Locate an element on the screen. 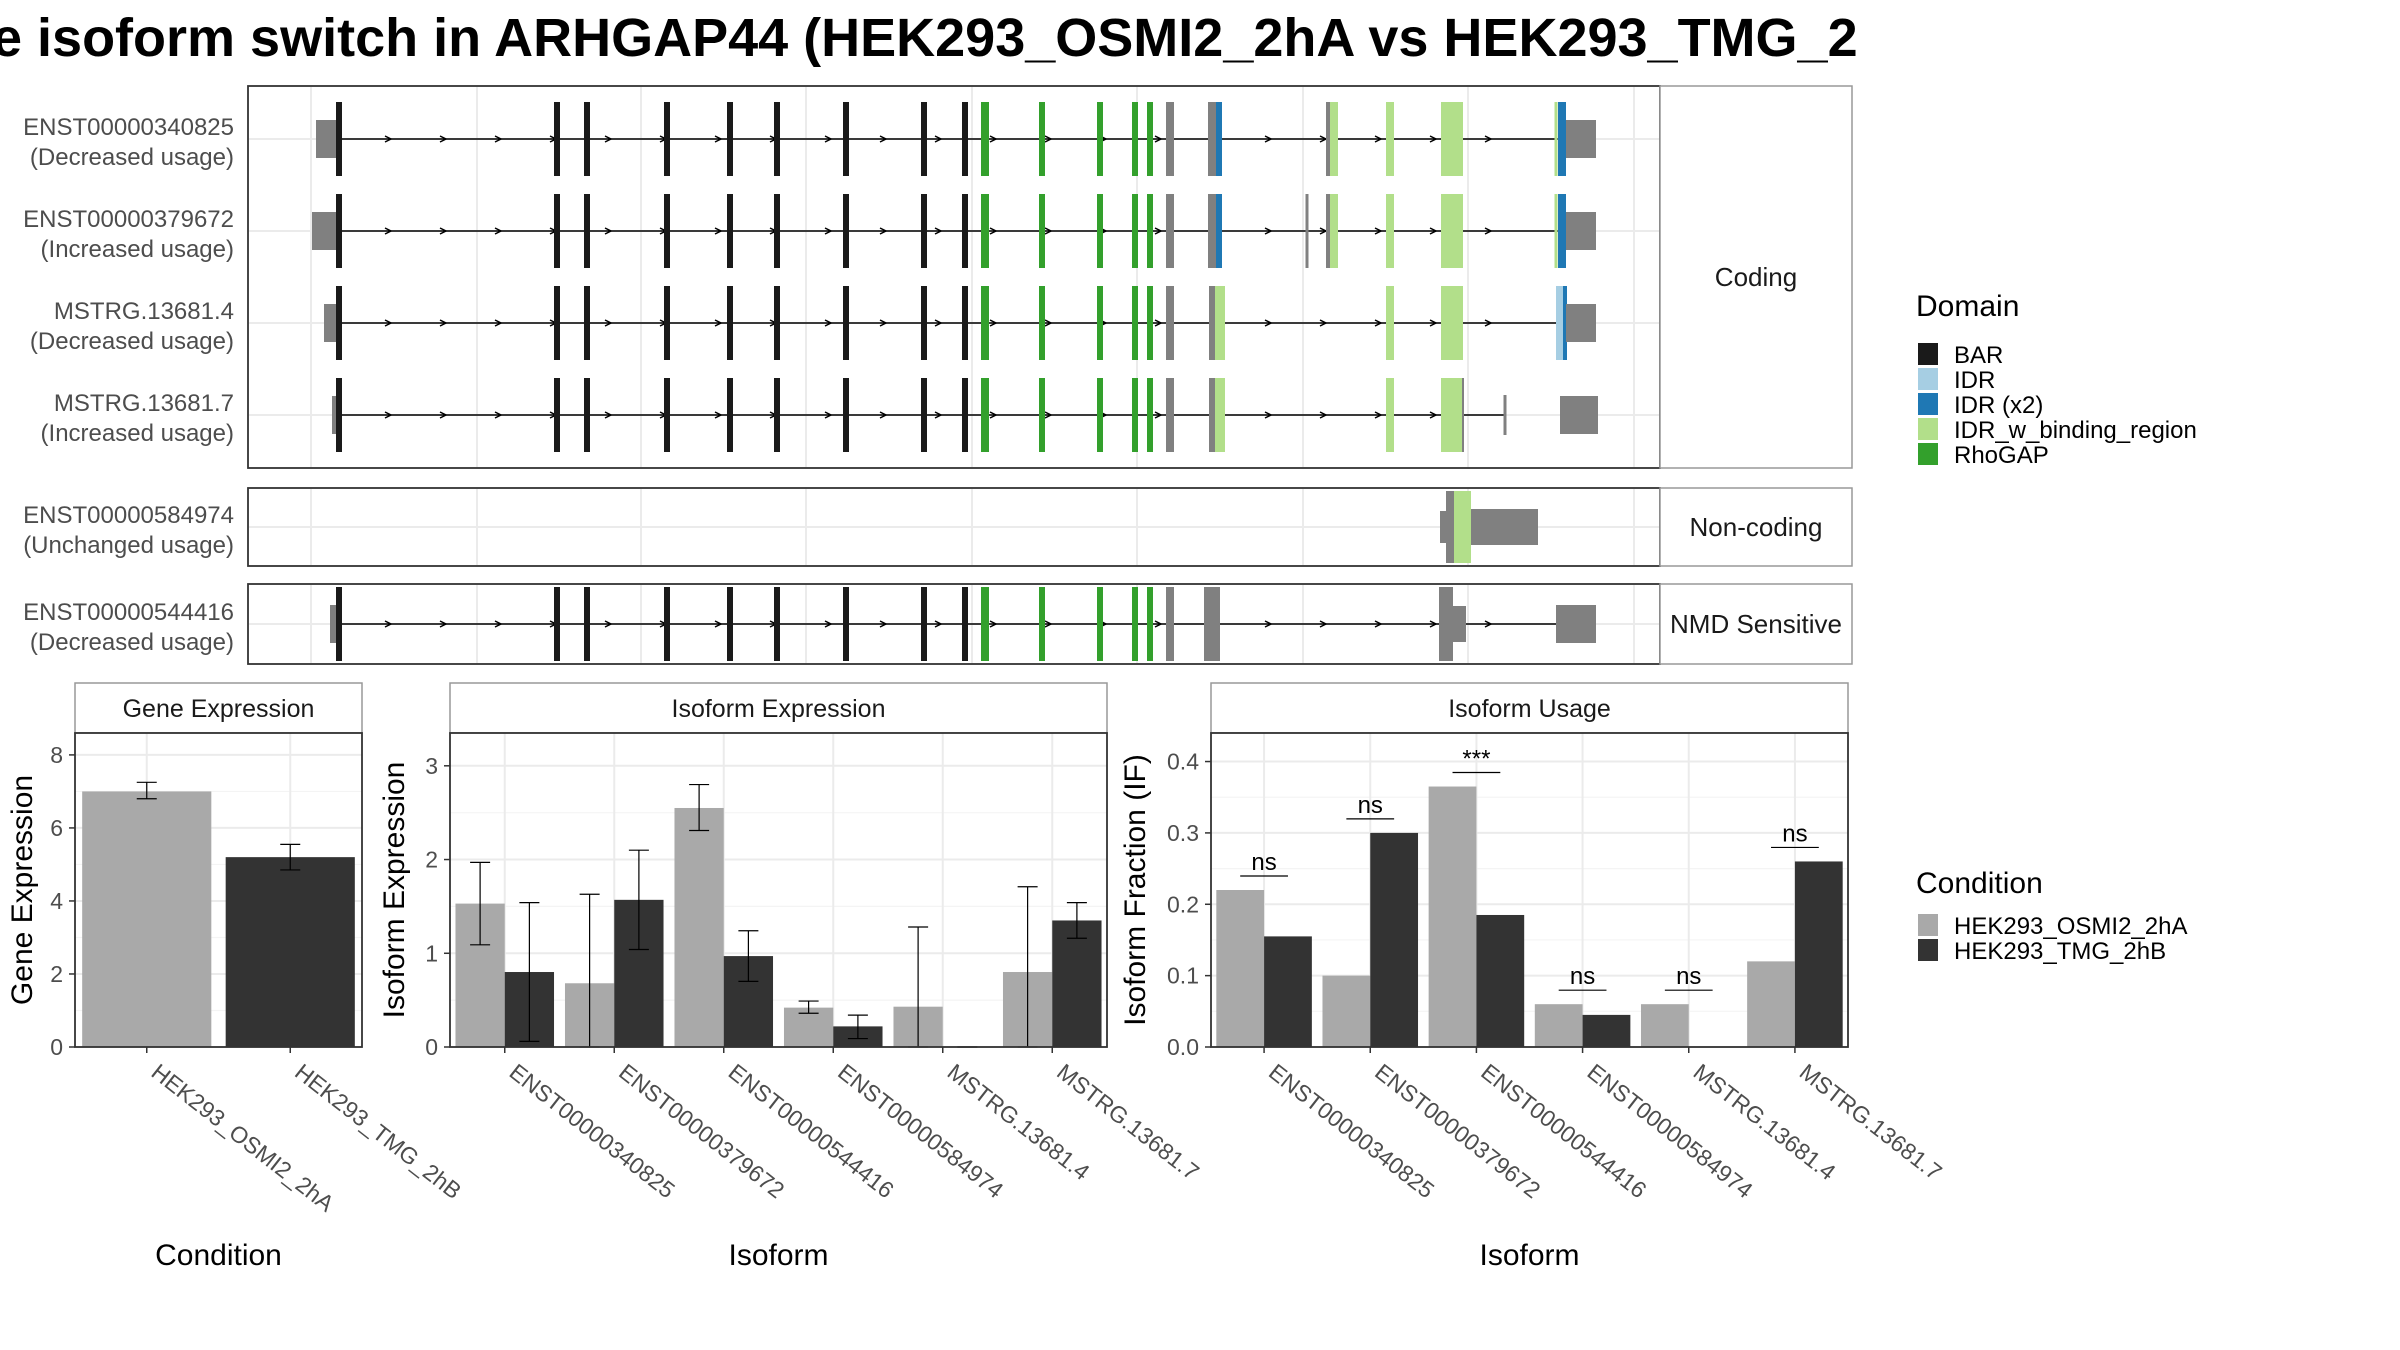  y-tick-label: 3 is located at coordinates (431, 766).